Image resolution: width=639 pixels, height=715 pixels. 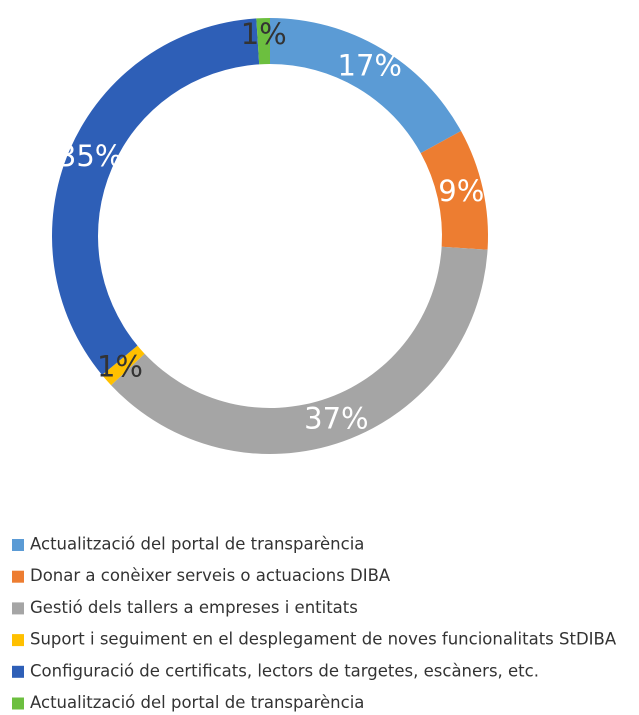 I want to click on data-label: 35%, so click(x=90, y=156).